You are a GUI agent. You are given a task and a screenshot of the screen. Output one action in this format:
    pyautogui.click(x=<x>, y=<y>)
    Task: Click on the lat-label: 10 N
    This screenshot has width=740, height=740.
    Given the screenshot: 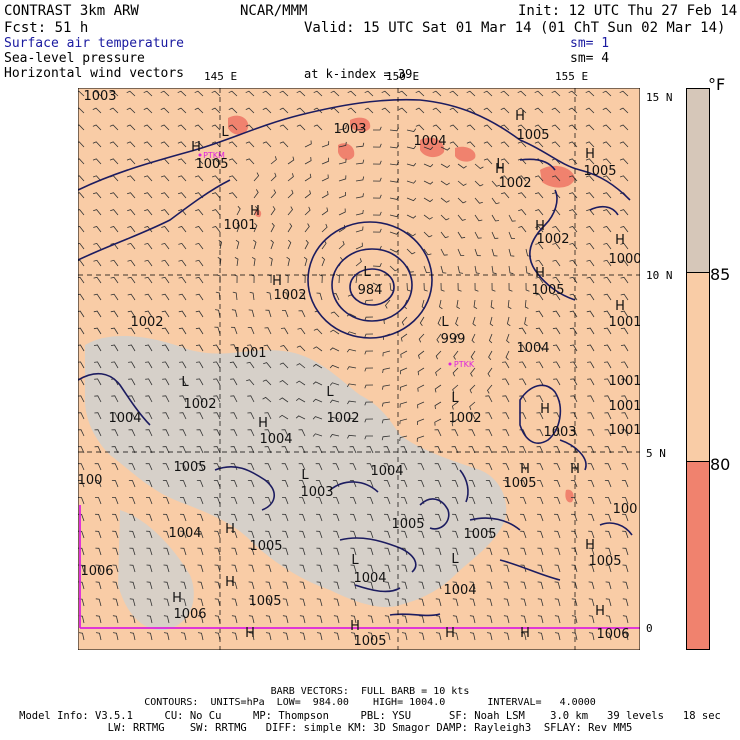 What is the action you would take?
    pyautogui.click(x=659, y=275)
    